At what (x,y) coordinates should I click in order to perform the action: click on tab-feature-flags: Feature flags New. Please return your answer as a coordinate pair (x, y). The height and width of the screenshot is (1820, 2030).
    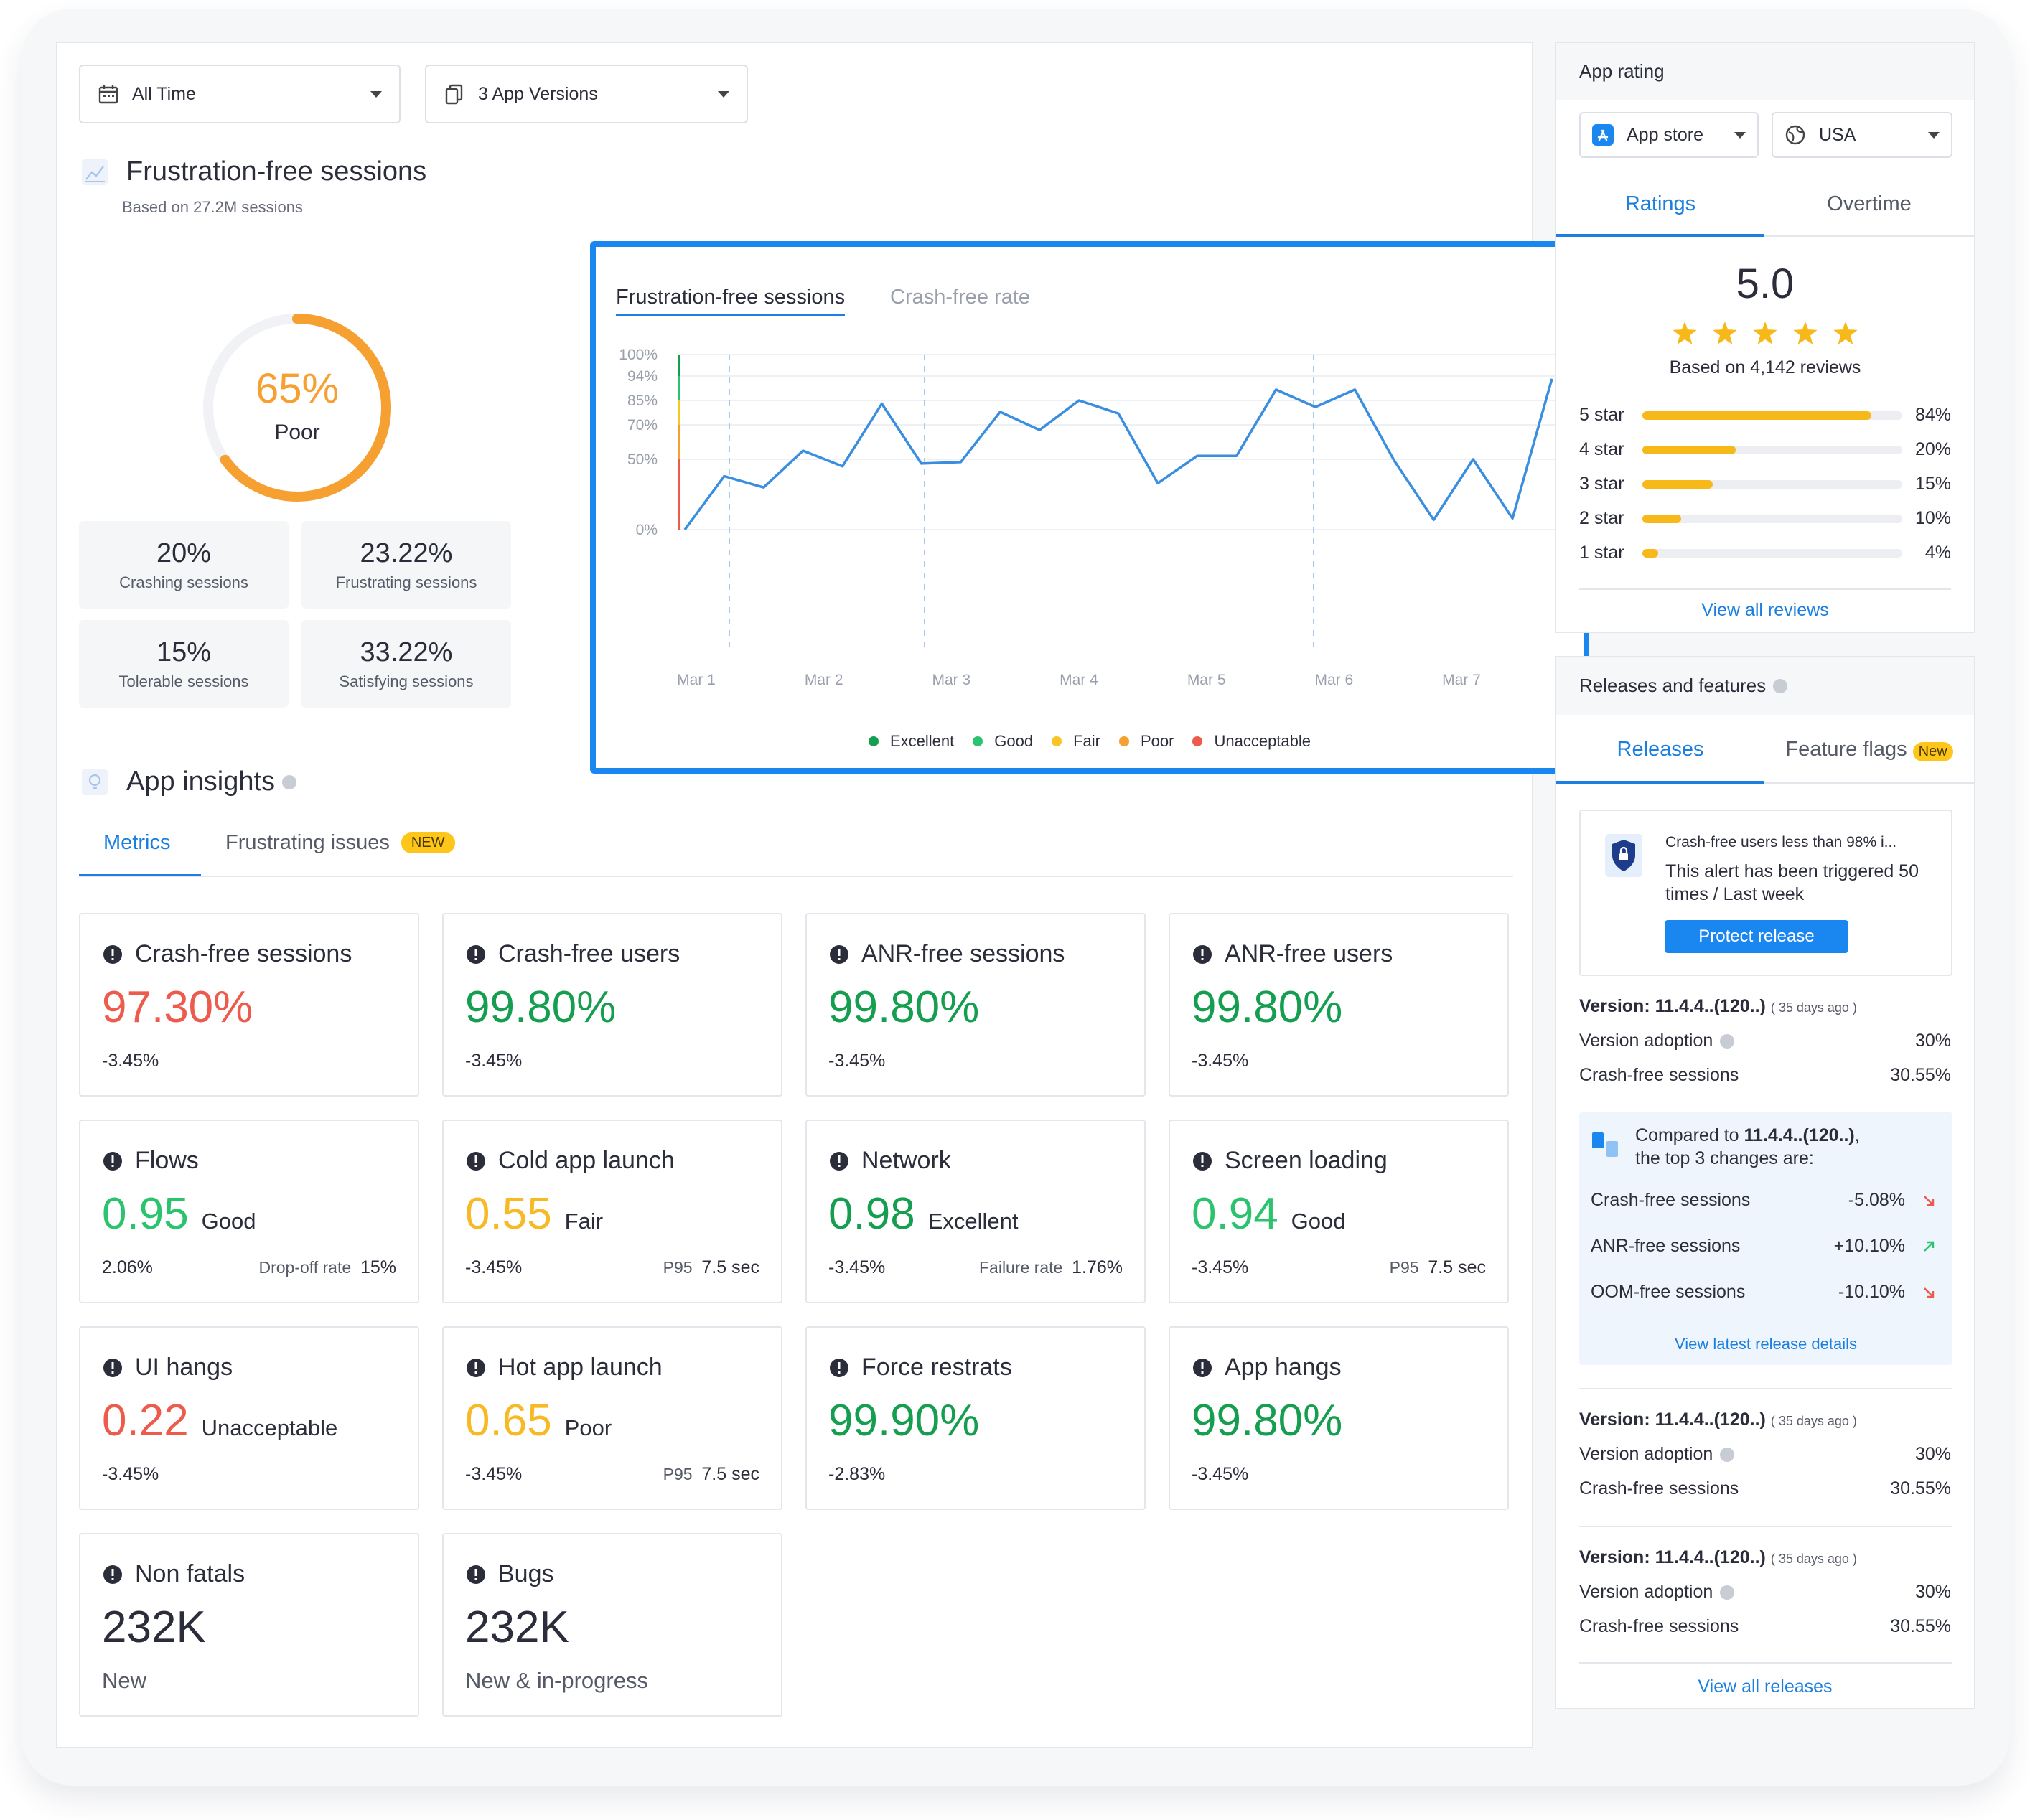
    Looking at the image, I should click on (1869, 749).